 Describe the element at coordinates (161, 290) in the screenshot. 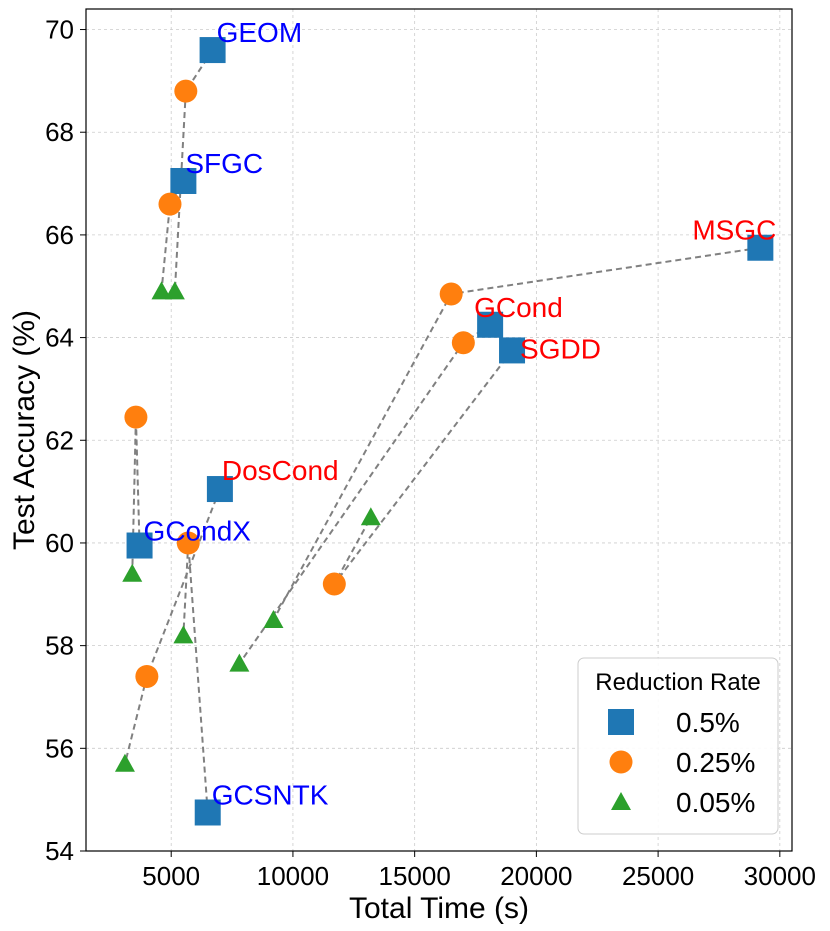

I see `data-point-sfgc-triangle` at that location.